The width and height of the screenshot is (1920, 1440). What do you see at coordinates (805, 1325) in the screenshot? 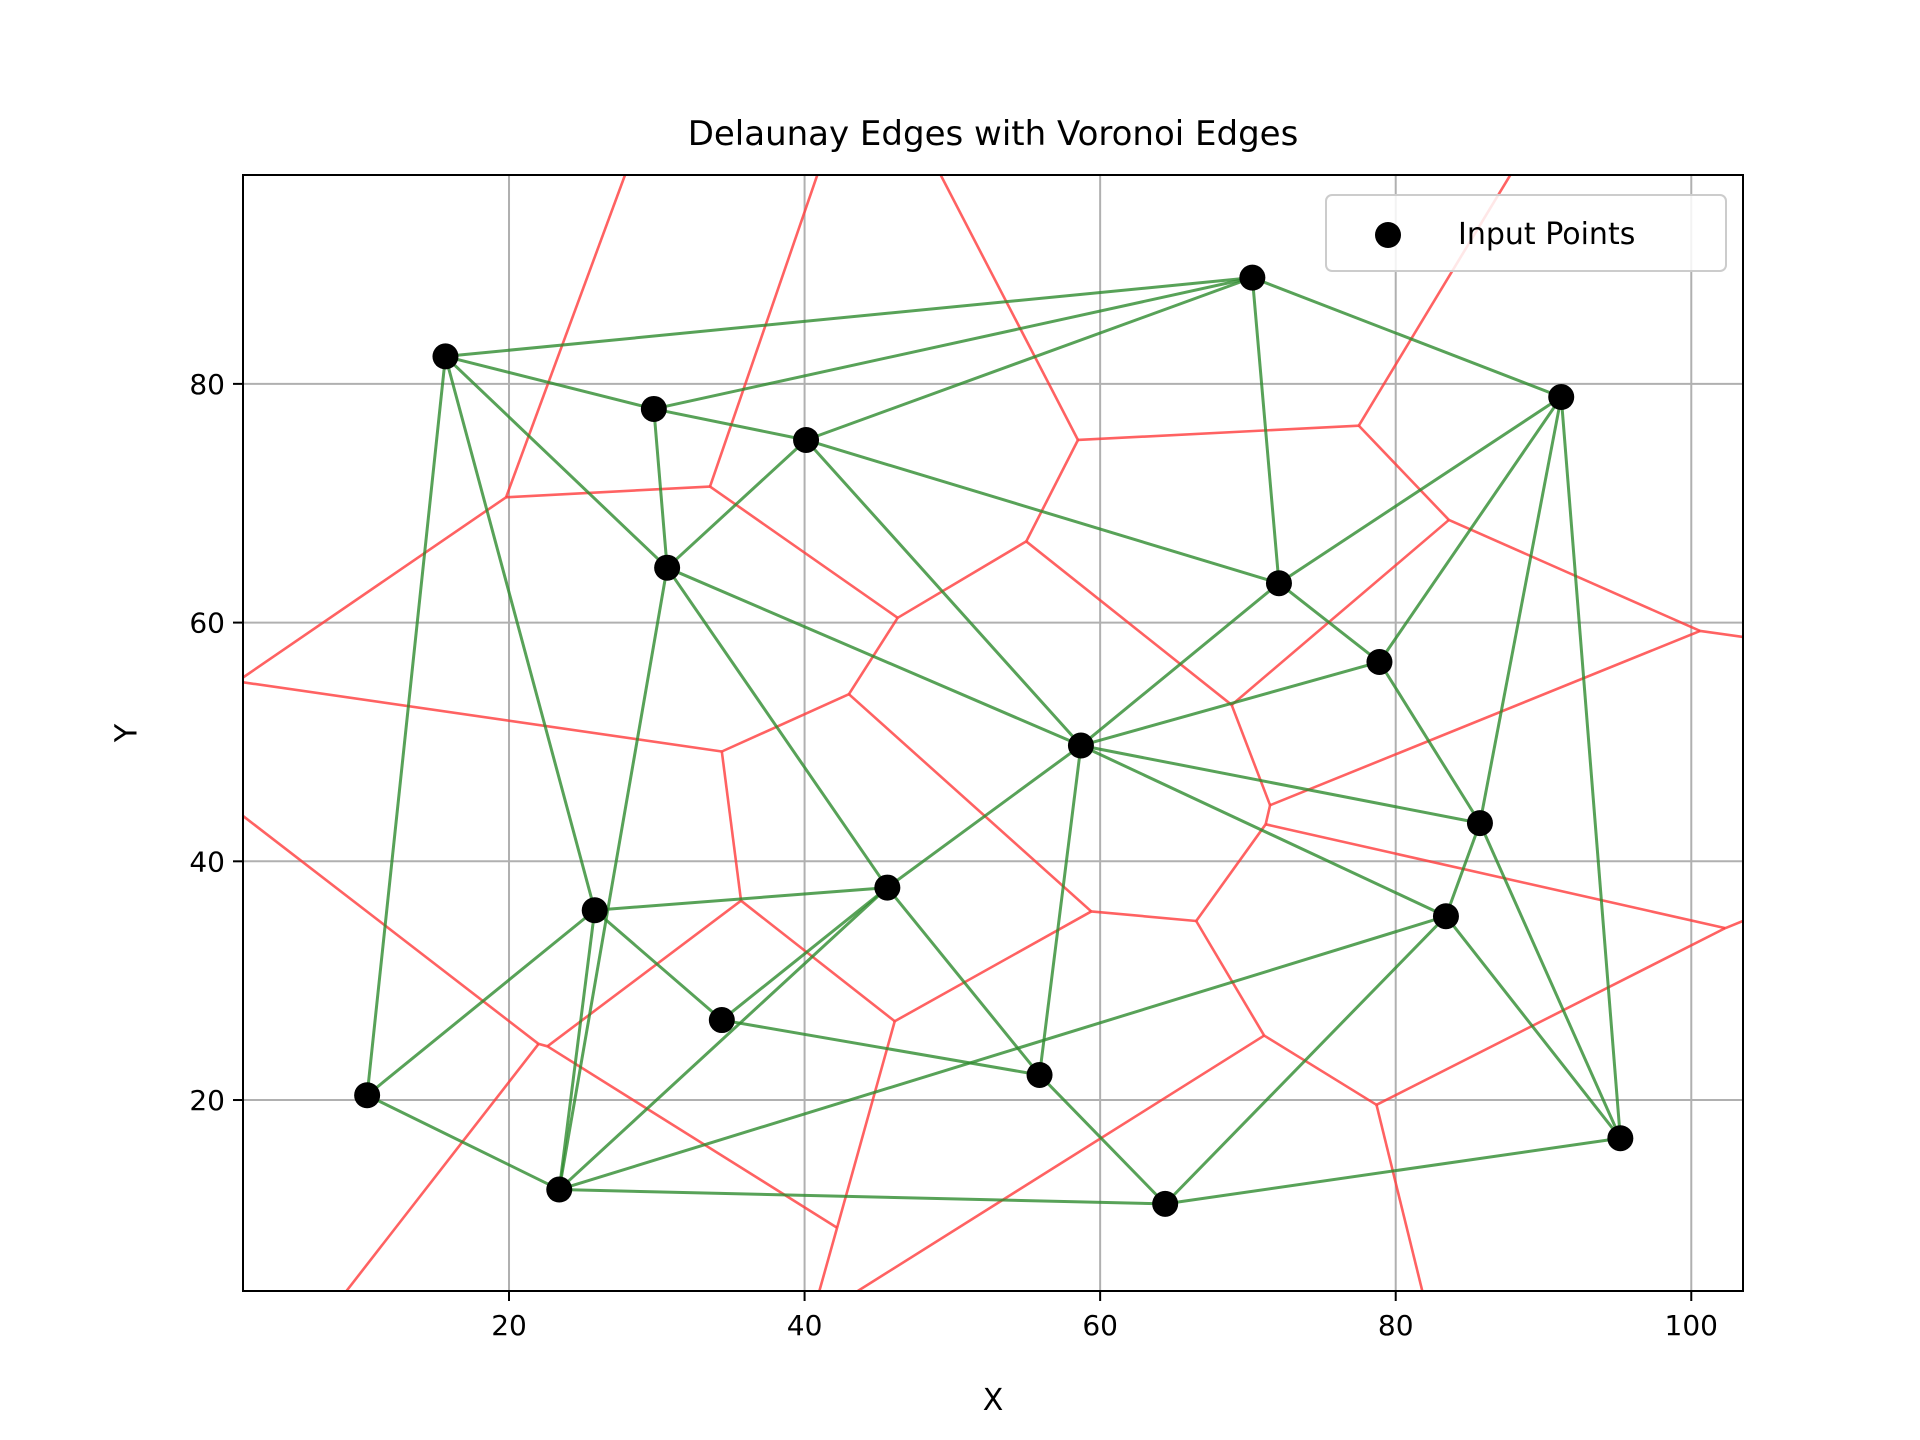
I see `x-tick-label: 40` at bounding box center [805, 1325].